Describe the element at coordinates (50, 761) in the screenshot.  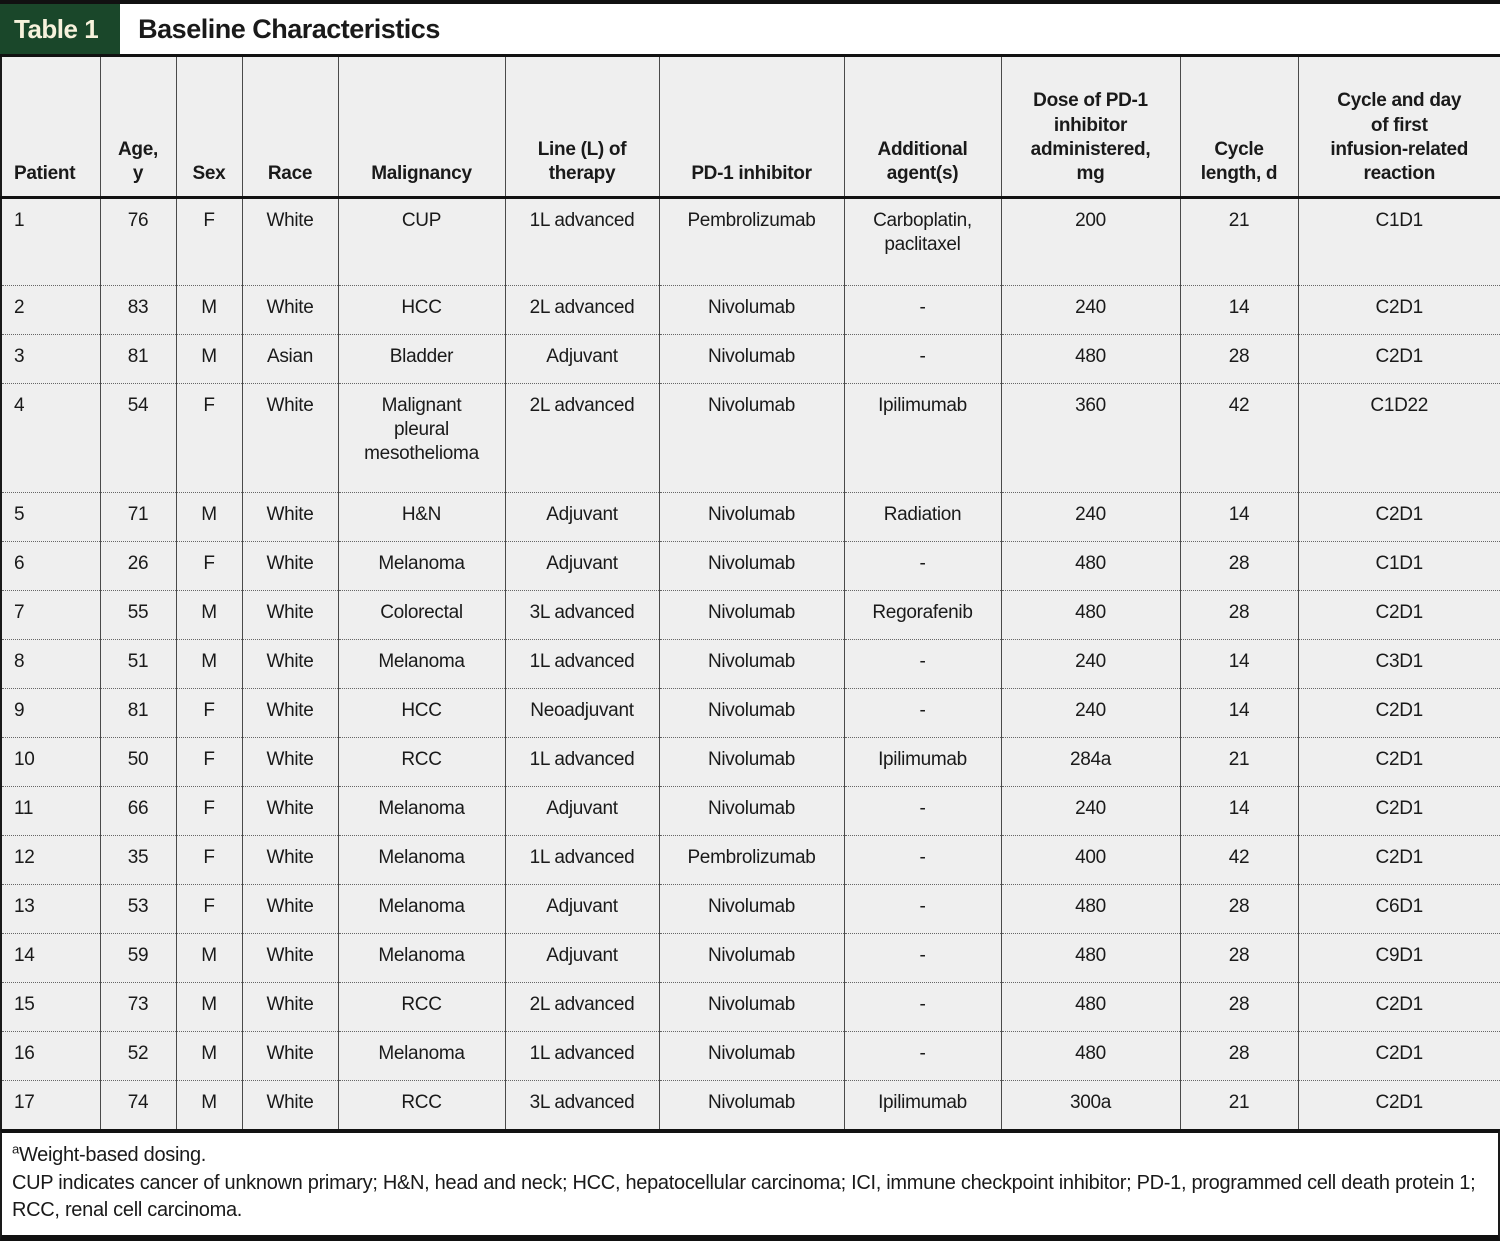
I see `cell-patient: 10` at that location.